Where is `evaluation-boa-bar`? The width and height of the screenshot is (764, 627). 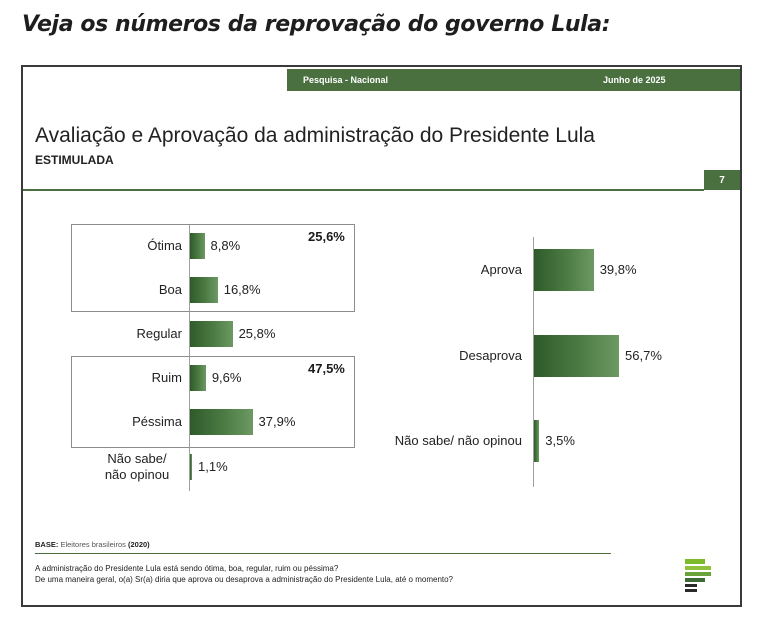 evaluation-boa-bar is located at coordinates (204, 290).